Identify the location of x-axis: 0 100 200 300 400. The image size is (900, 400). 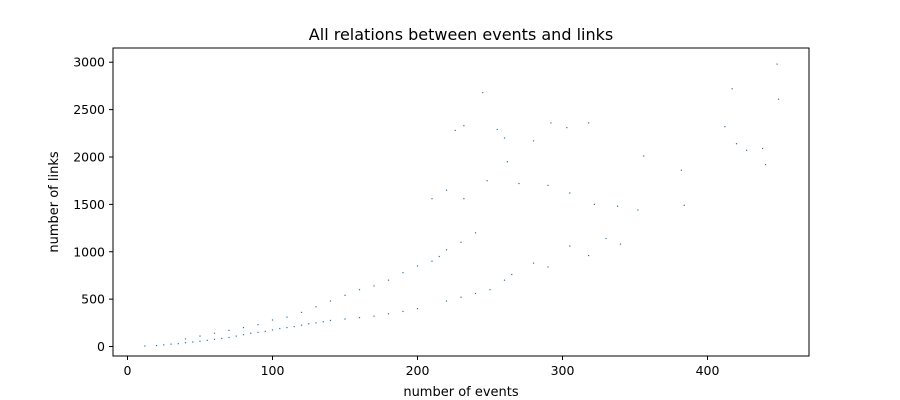
(422, 367).